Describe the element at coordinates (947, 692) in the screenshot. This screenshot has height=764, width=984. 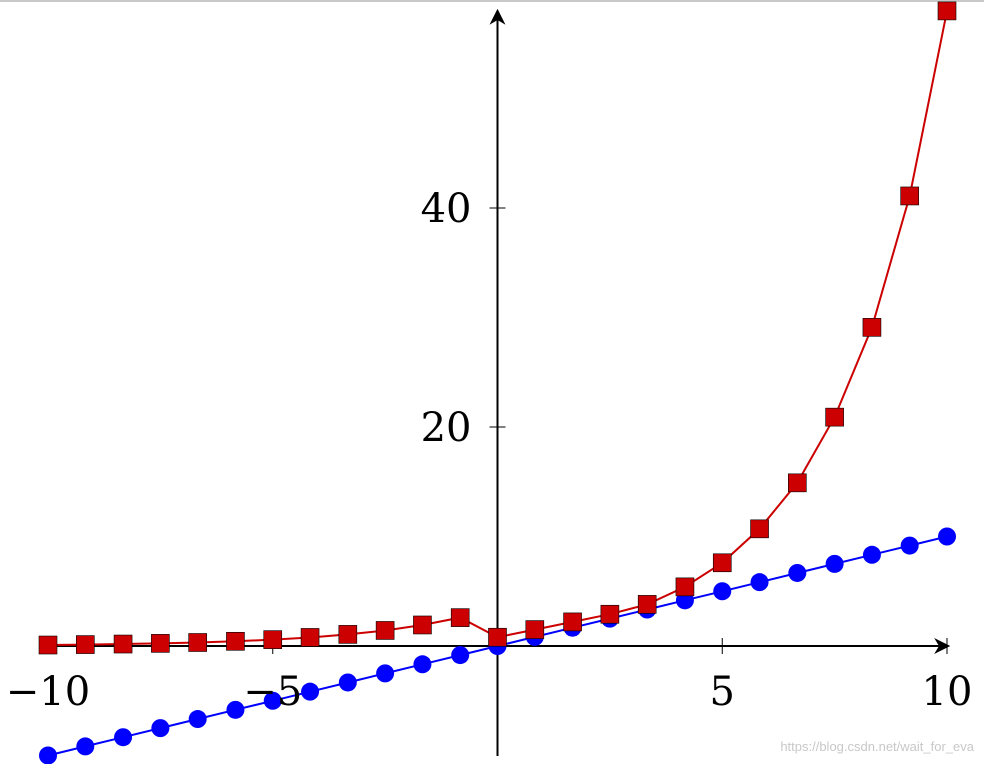
I see `x-tick-label: 10` at that location.